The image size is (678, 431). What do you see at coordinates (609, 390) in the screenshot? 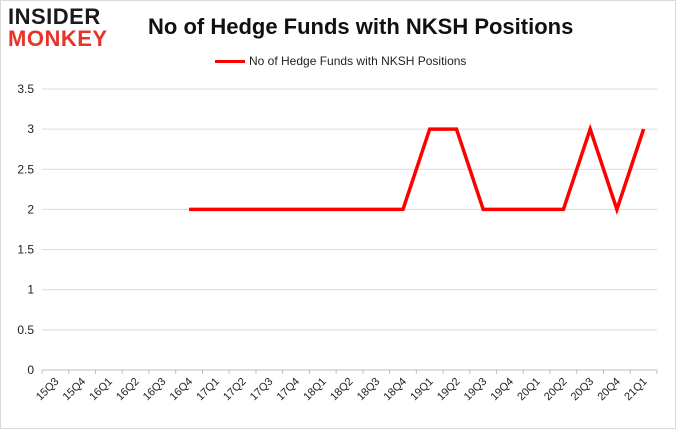
I see `x-tick-label: 20Q4` at bounding box center [609, 390].